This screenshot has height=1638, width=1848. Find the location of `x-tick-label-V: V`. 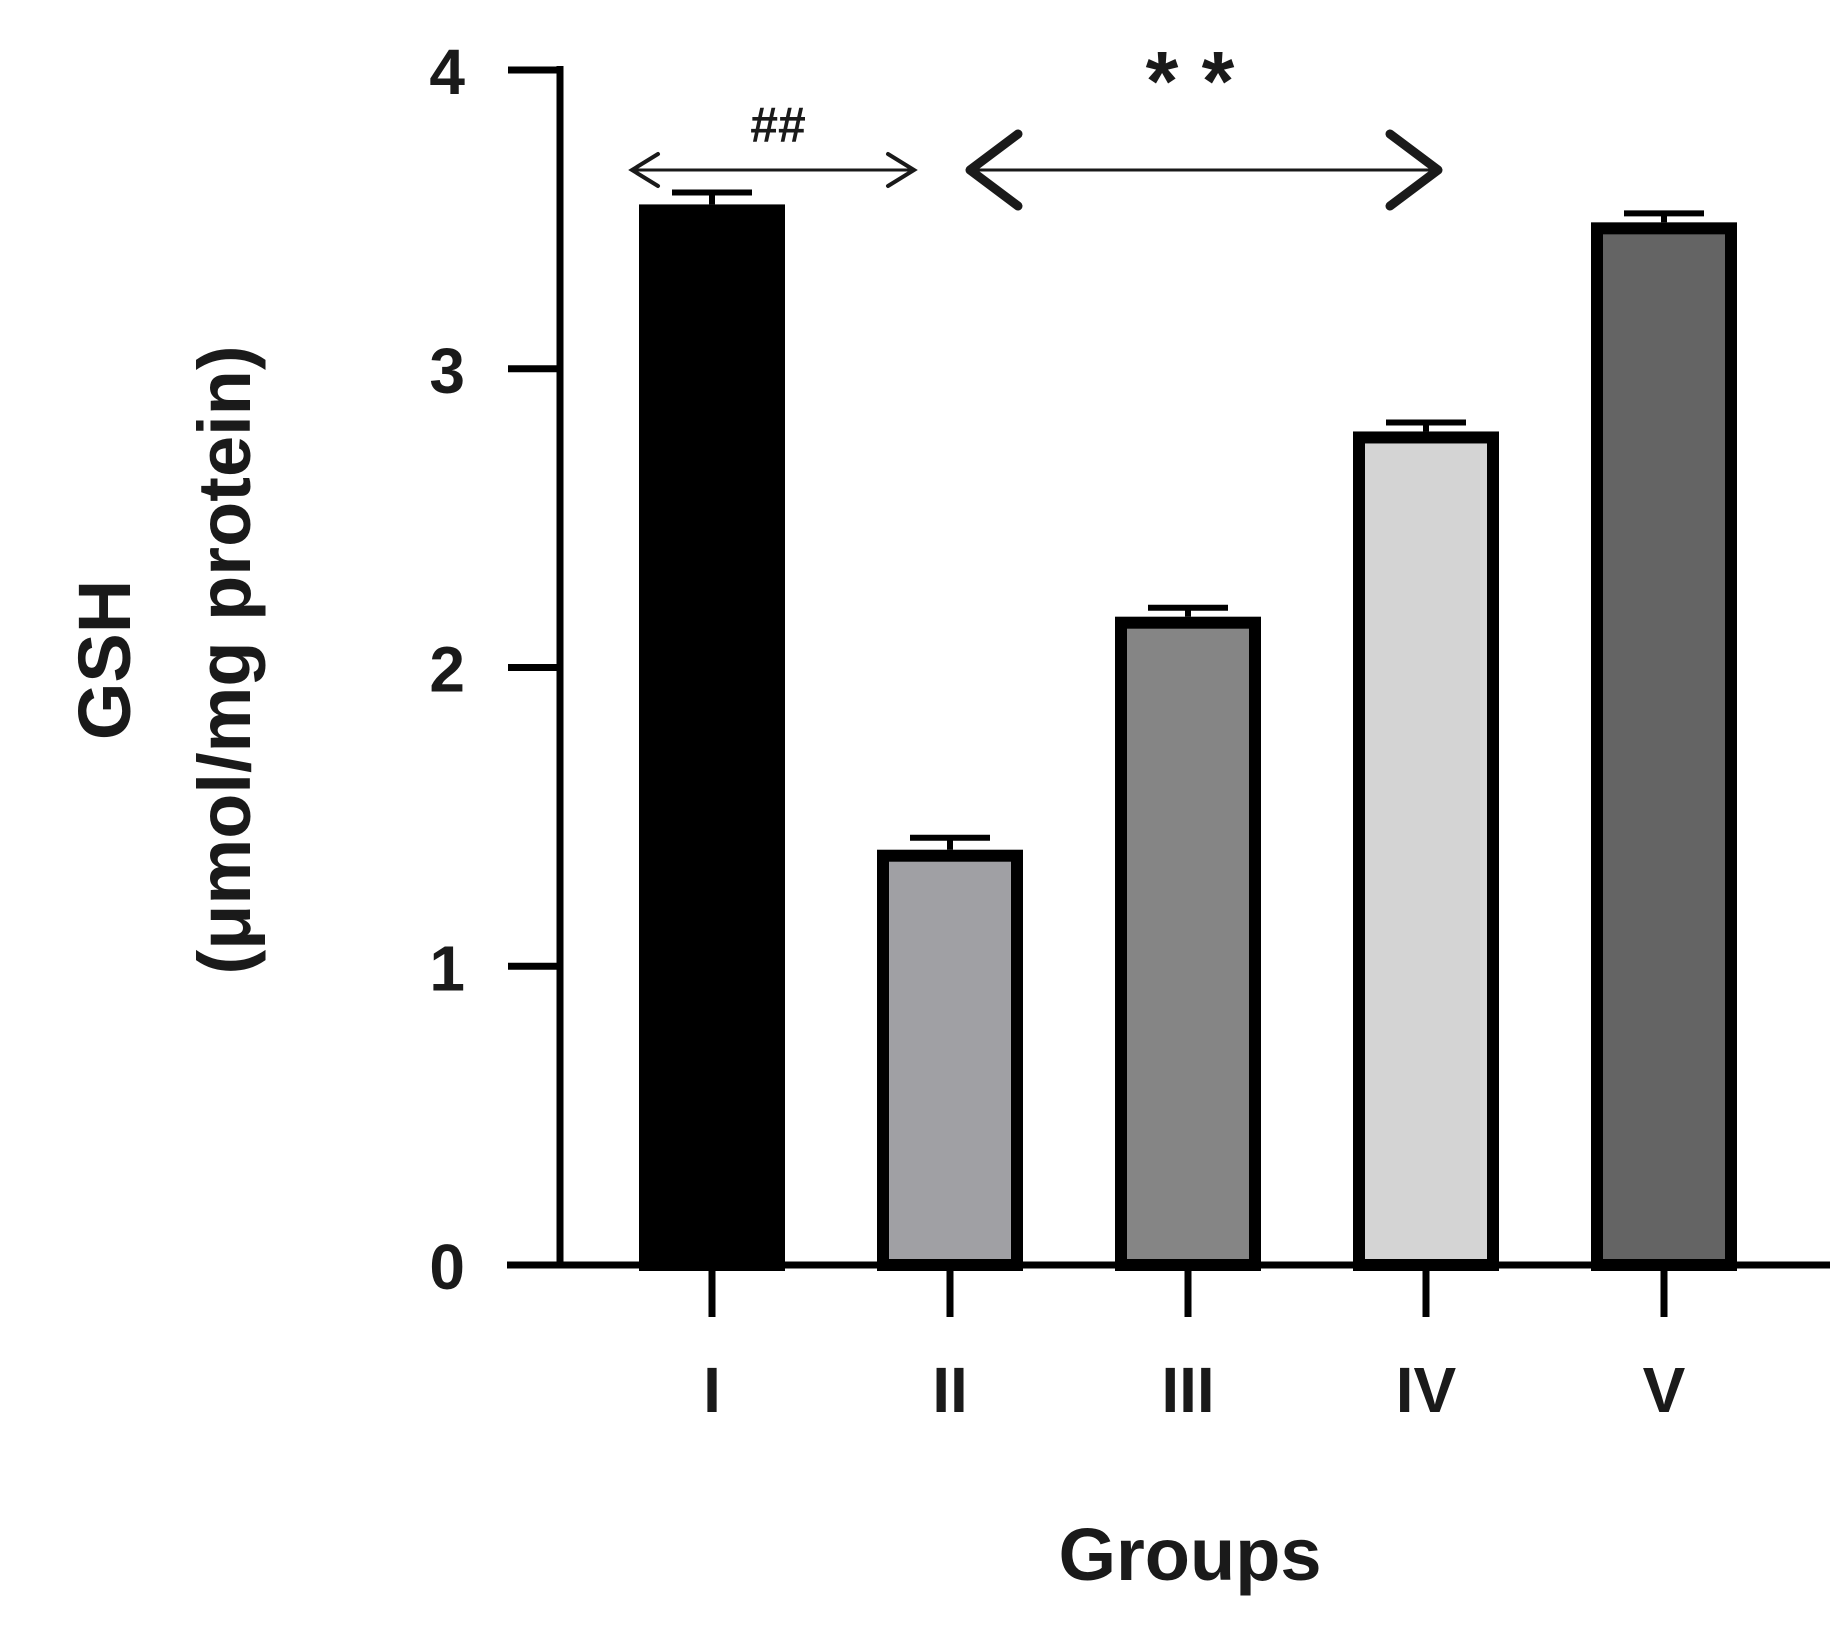

x-tick-label-V: V is located at coordinates (1664, 1390).